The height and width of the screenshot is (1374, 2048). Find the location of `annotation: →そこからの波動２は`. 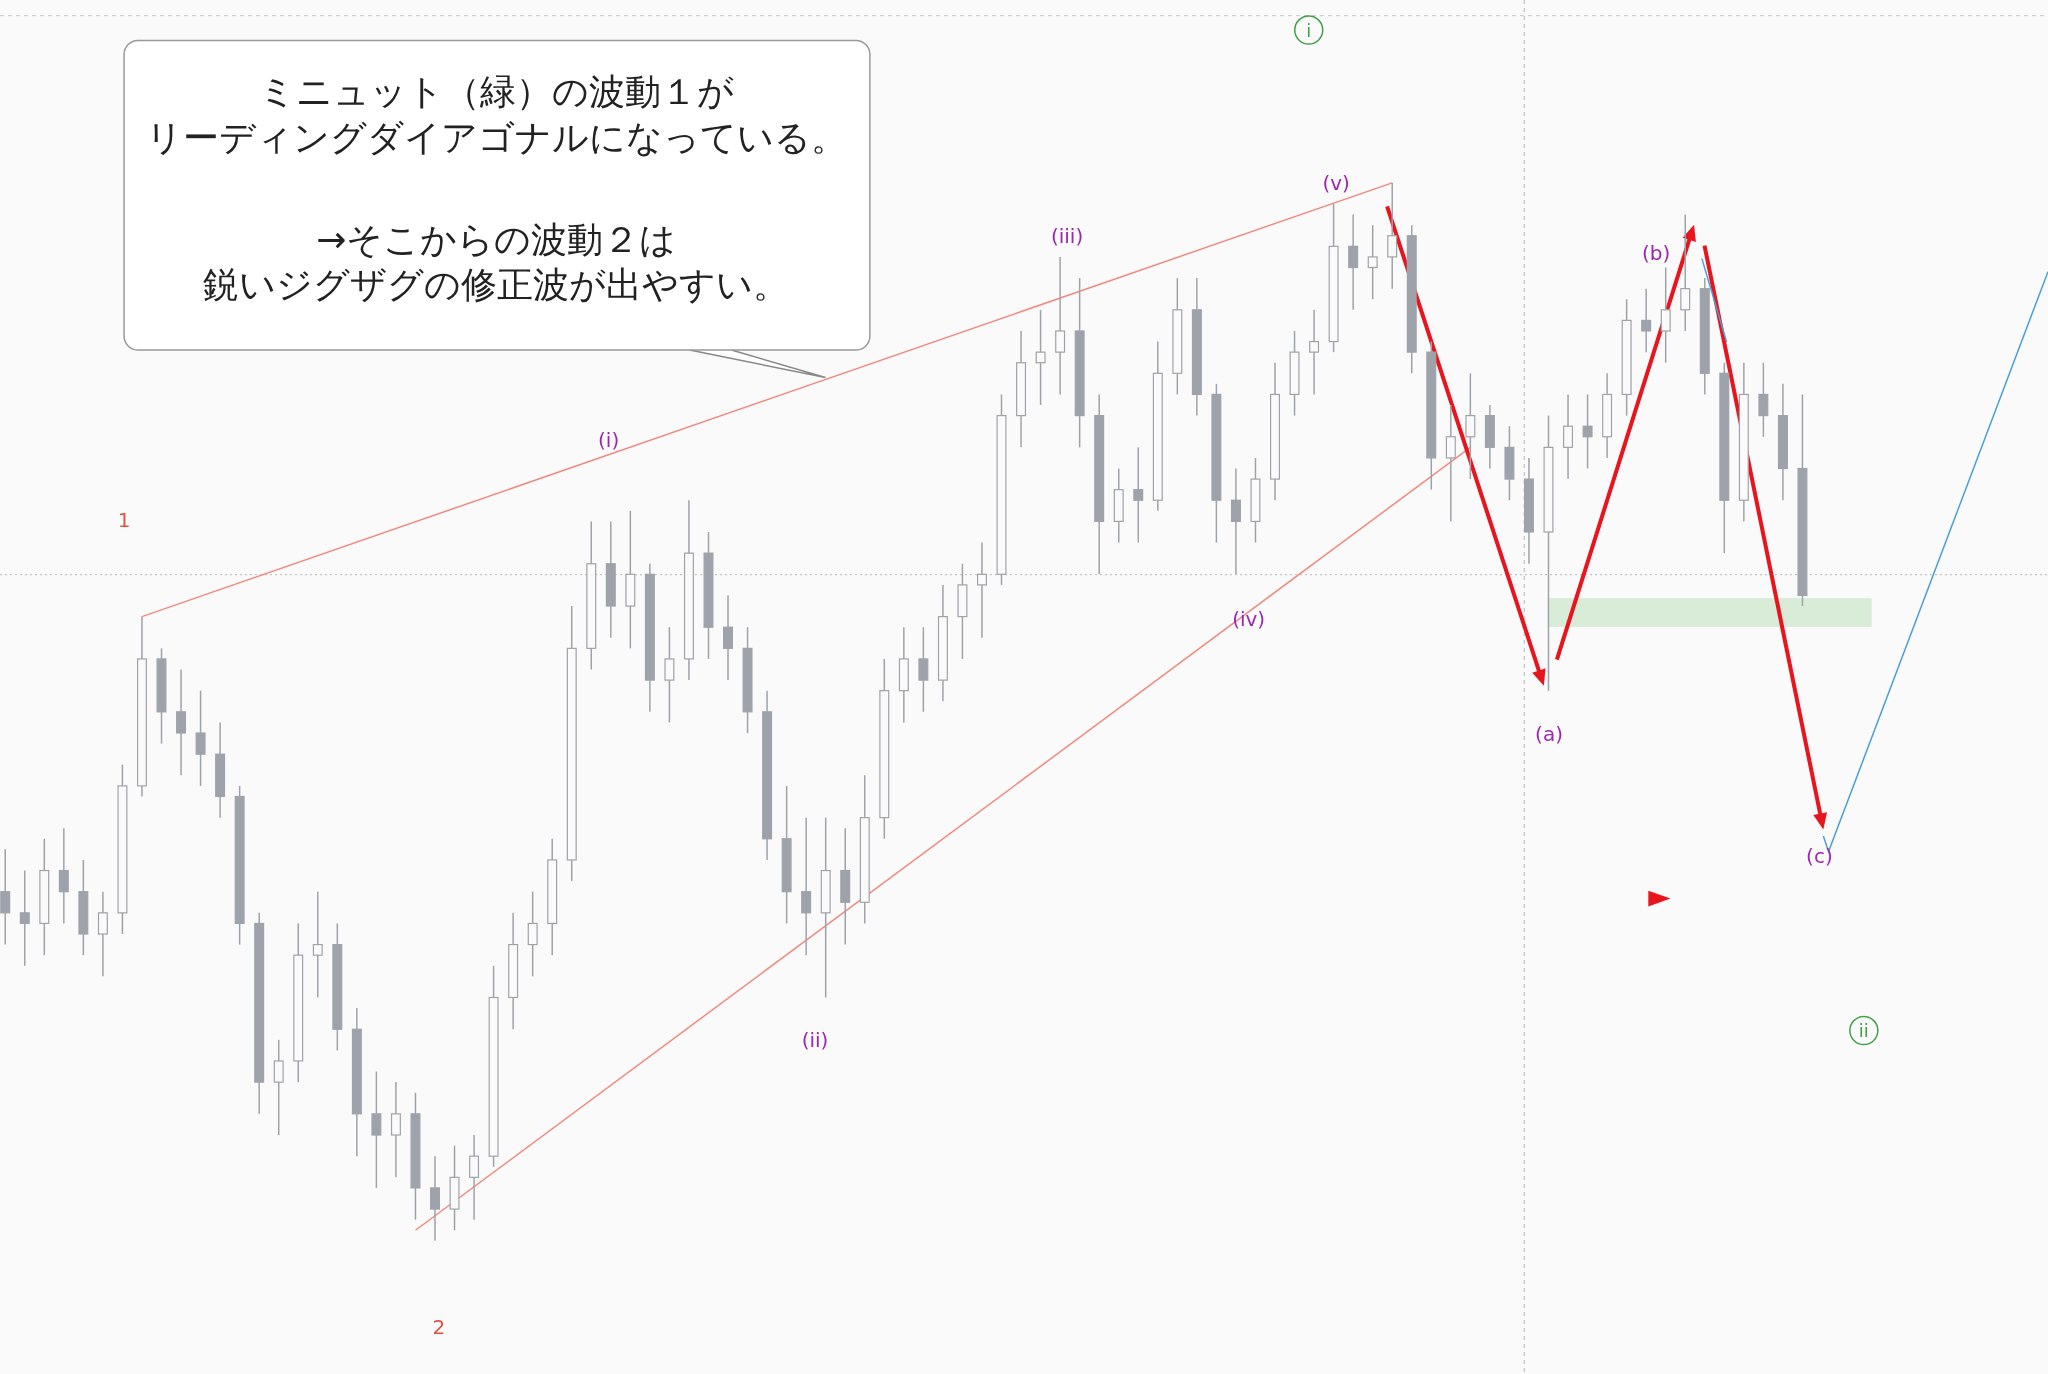

annotation: →そこからの波動２は is located at coordinates (496, 239).